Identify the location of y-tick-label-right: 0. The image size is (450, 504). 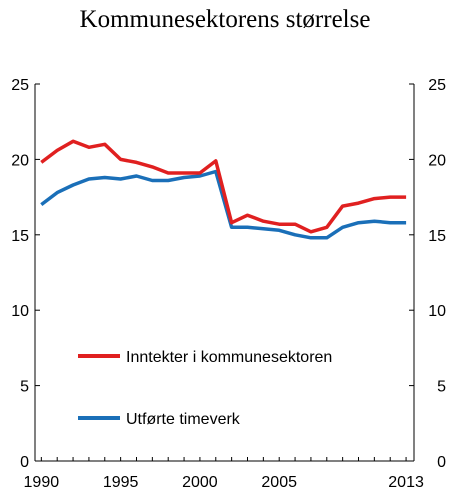
(441, 462).